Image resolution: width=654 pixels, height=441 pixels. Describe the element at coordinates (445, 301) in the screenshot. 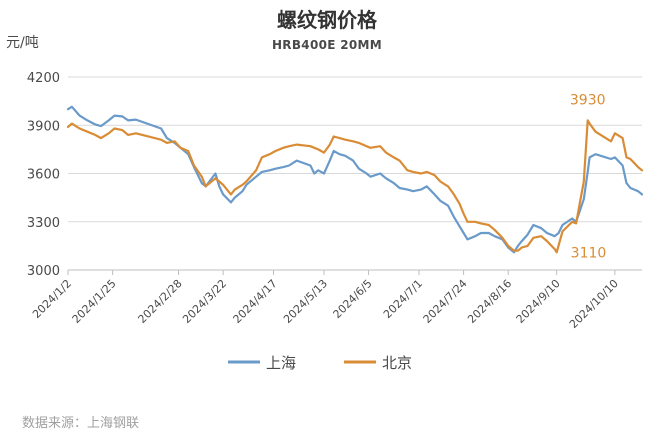

I see `x-tick-label: 2024/7/24` at that location.